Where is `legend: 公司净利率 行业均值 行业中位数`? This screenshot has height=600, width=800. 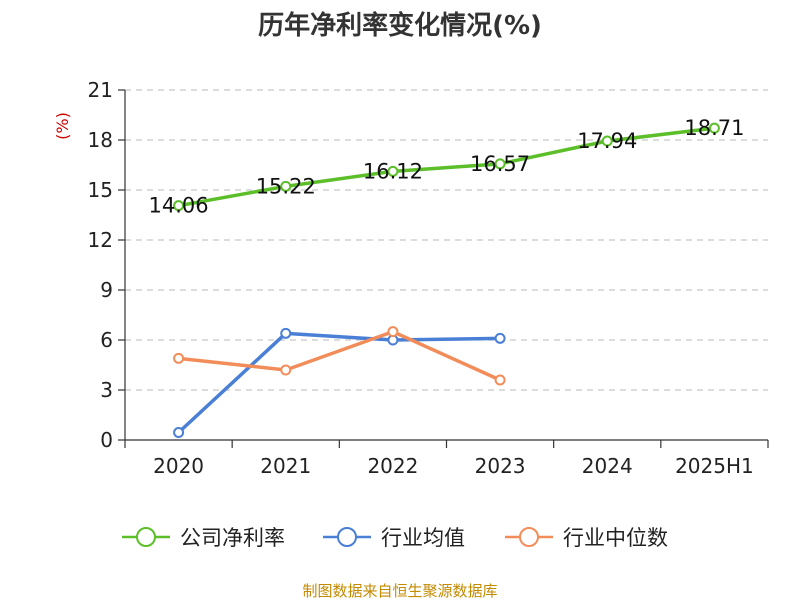
legend: 公司净利率 行业均值 行业中位数 is located at coordinates (395, 538).